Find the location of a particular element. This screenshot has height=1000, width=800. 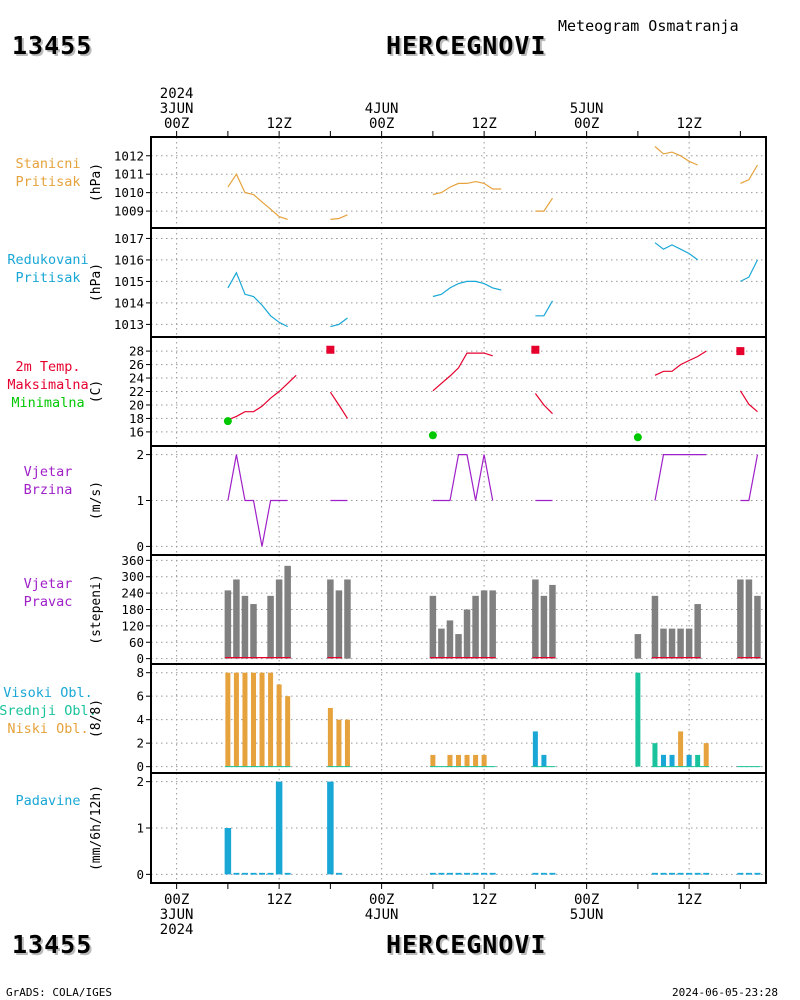

series-label: Minimalna is located at coordinates (47, 403).